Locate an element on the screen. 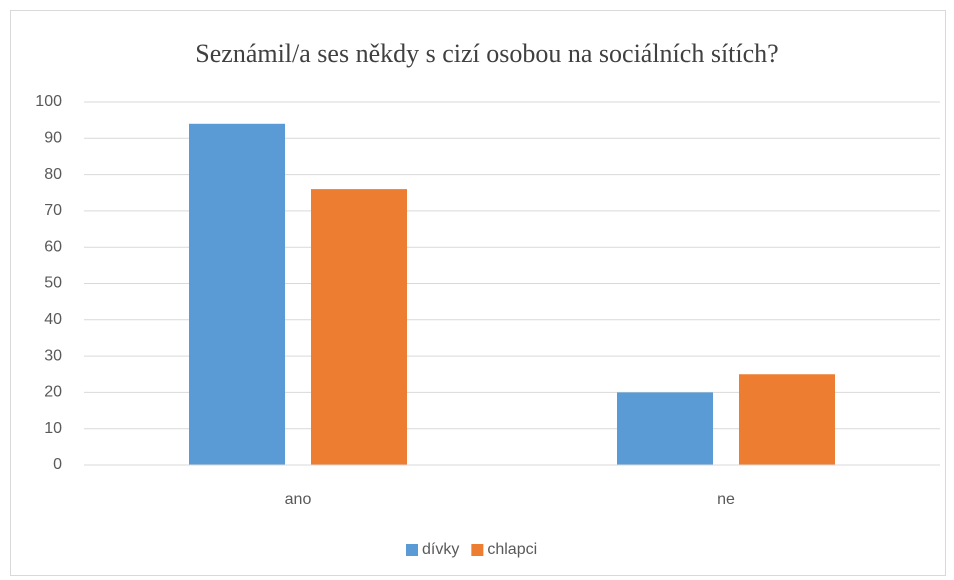 The width and height of the screenshot is (954, 580). y-tick-label: 70 is located at coordinates (53, 210).